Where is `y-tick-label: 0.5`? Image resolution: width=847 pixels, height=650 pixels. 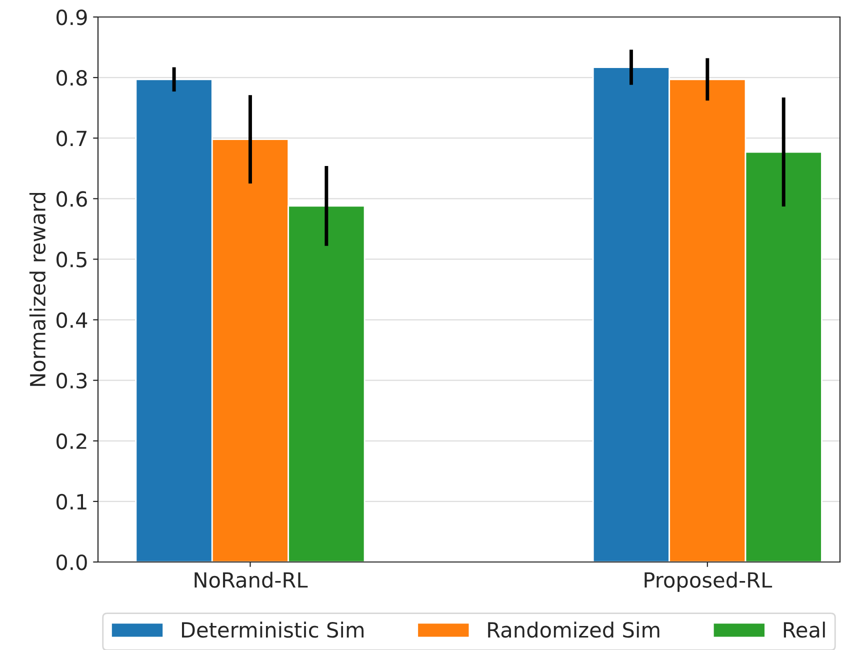
y-tick-label: 0.5 is located at coordinates (71, 260).